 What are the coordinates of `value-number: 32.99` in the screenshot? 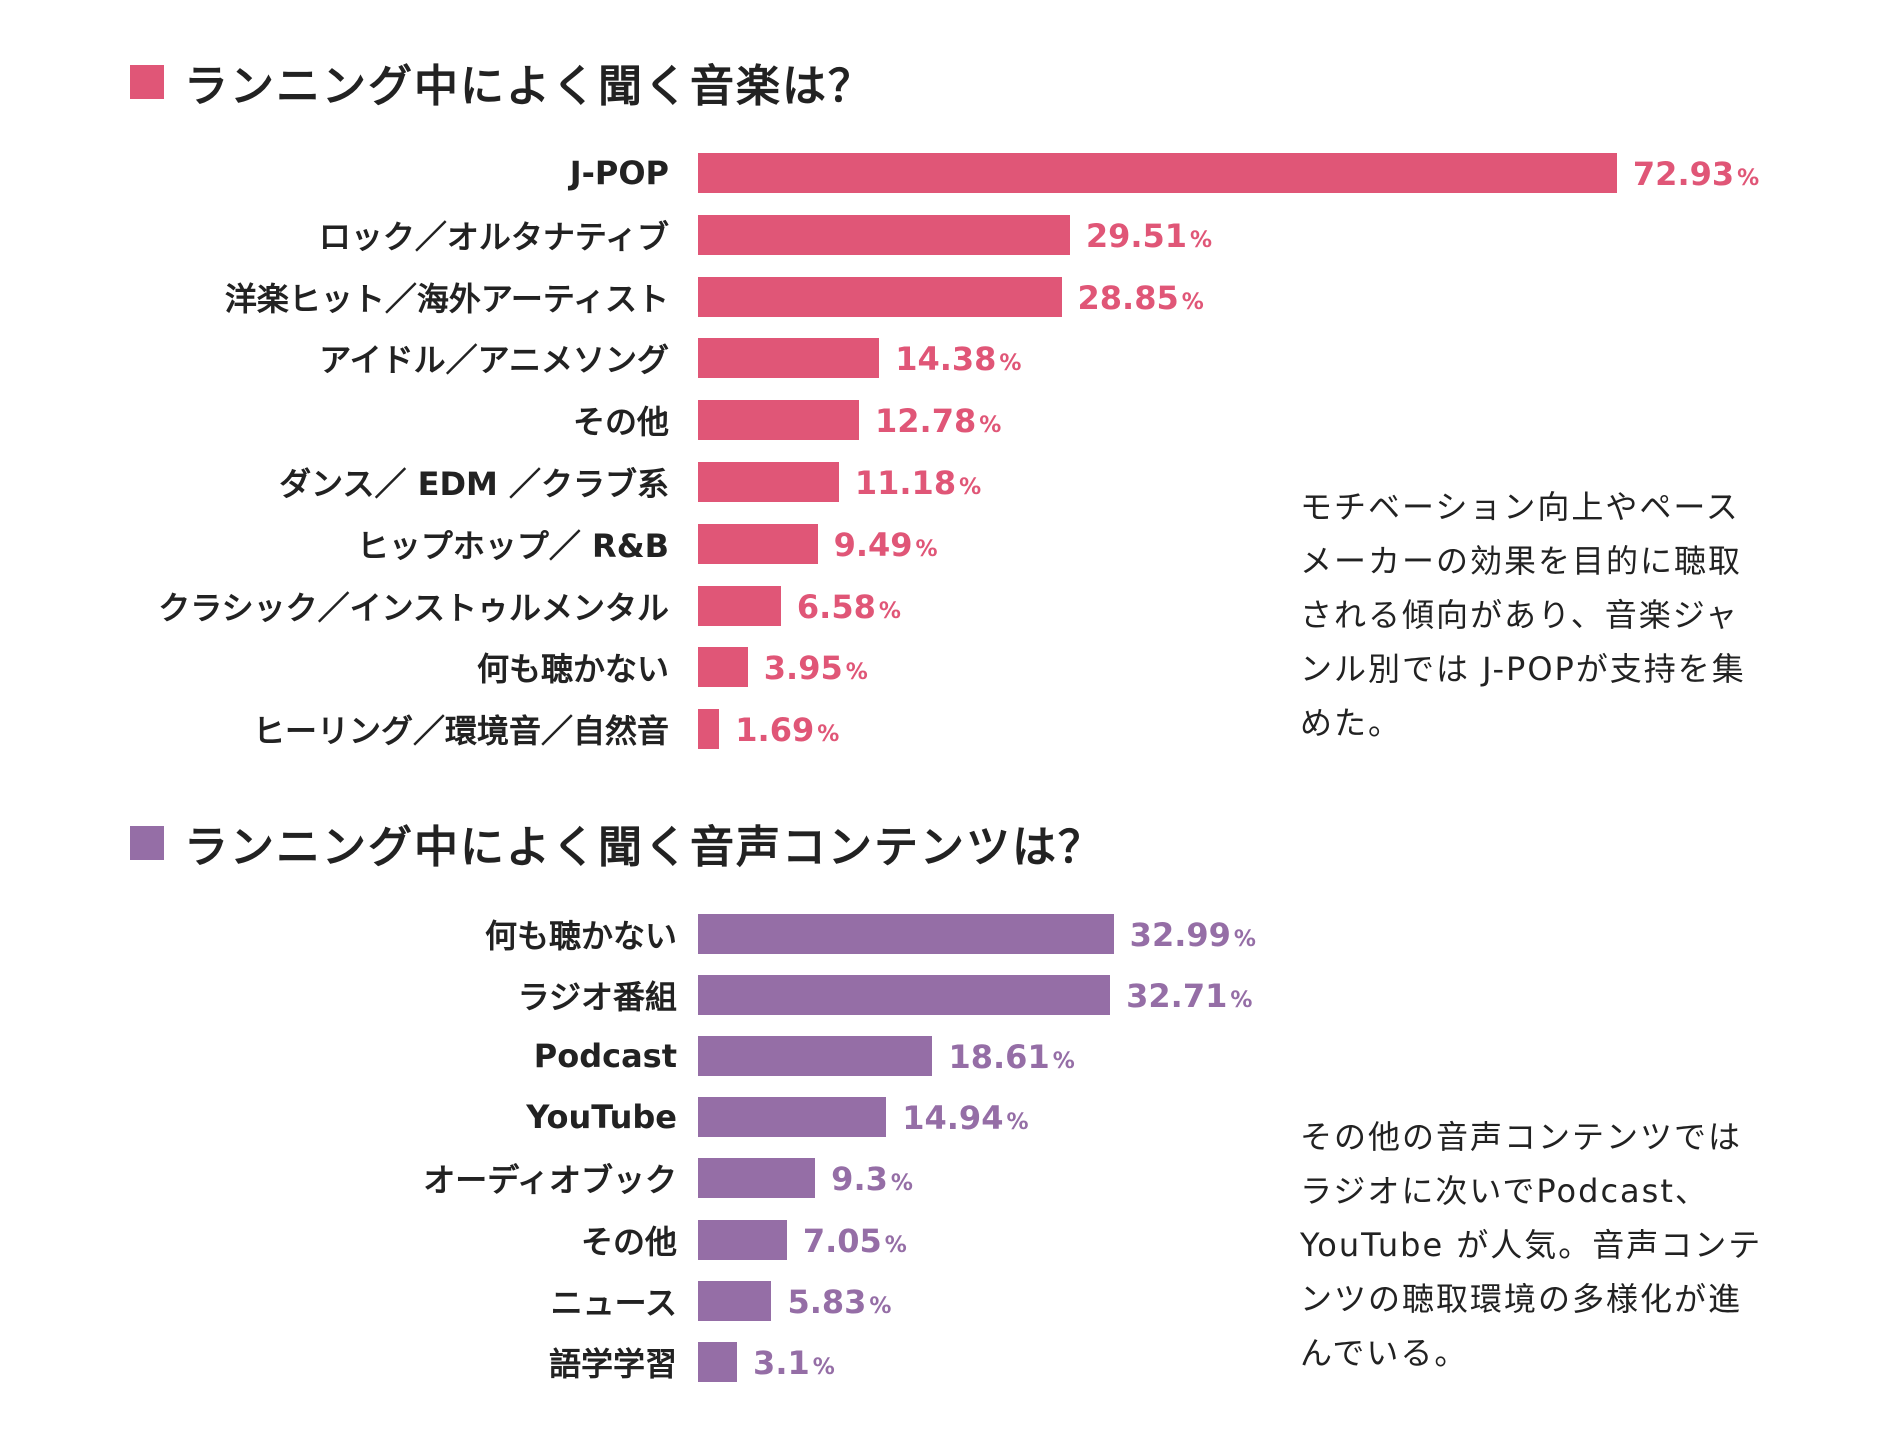 It's located at (1180, 935).